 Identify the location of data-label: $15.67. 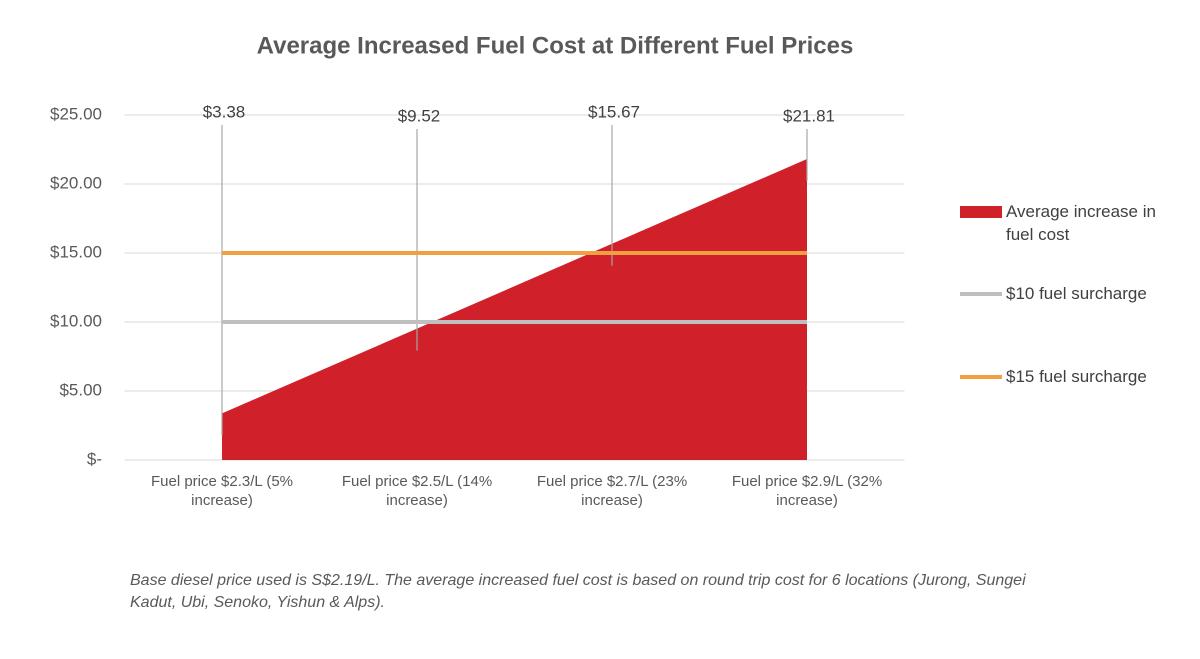
(614, 111).